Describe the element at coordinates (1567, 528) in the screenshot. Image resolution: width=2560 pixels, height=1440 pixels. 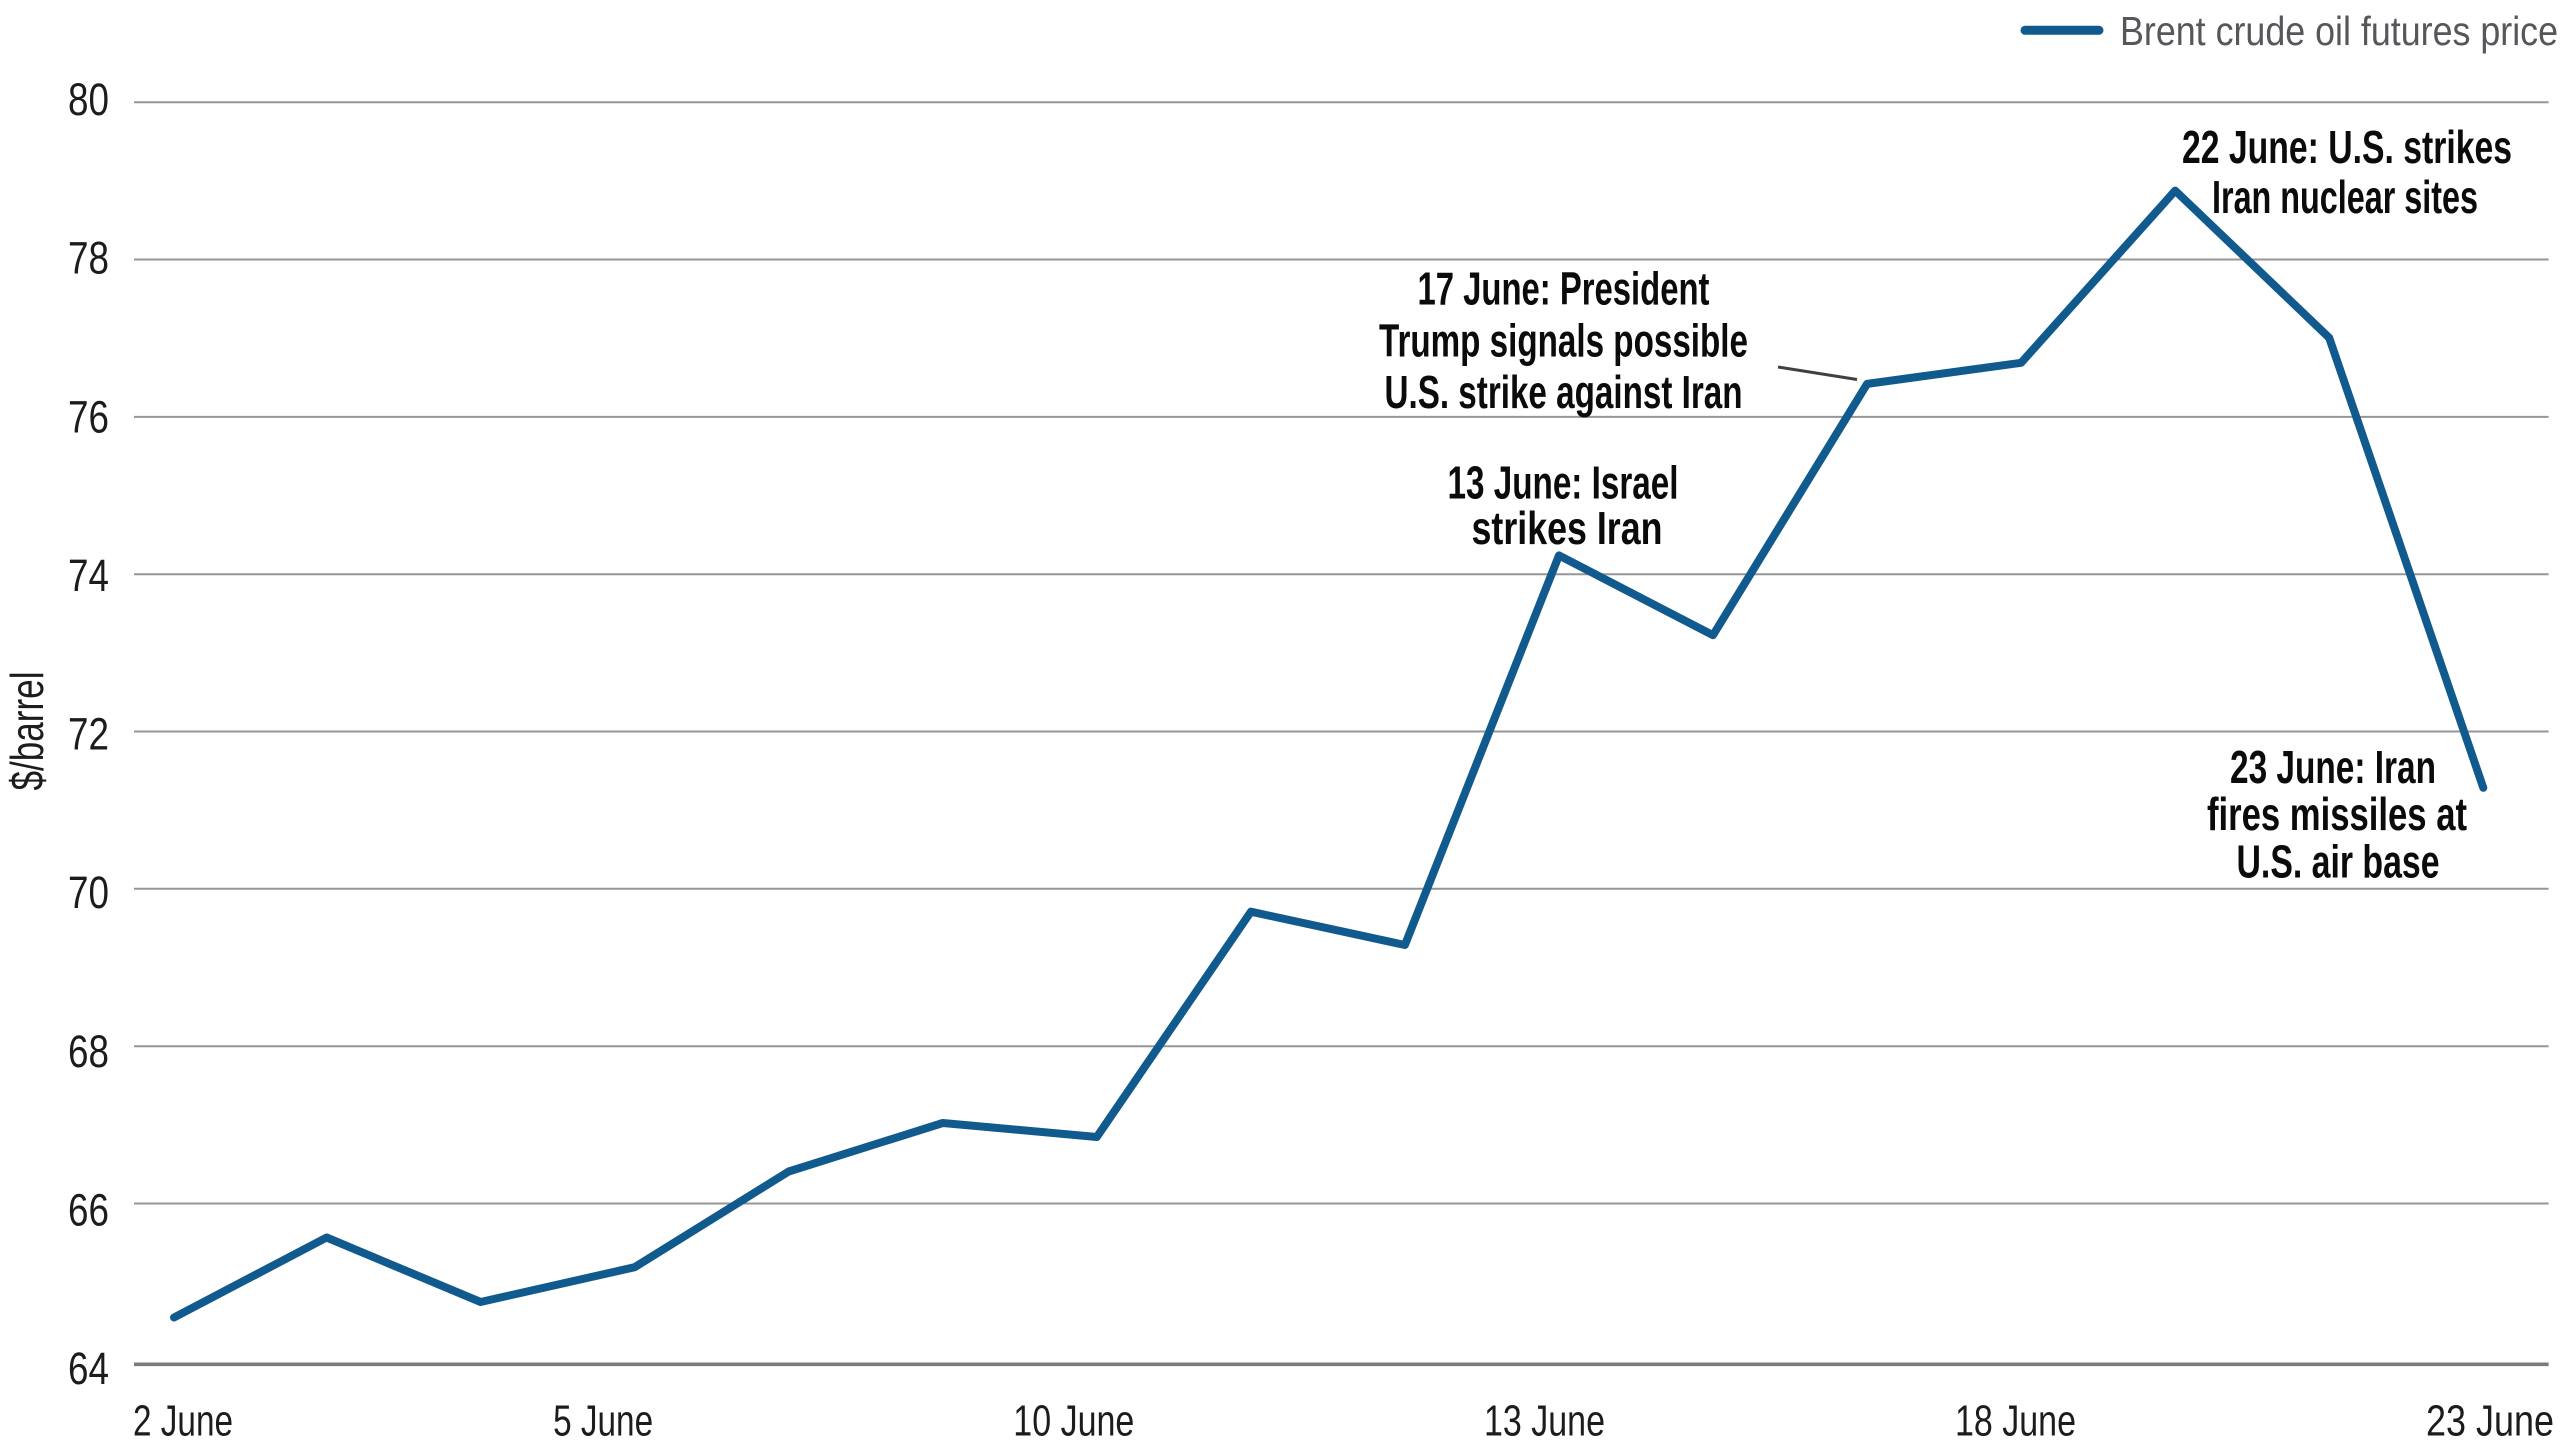
I see `svg-text: strikes Iran` at that location.